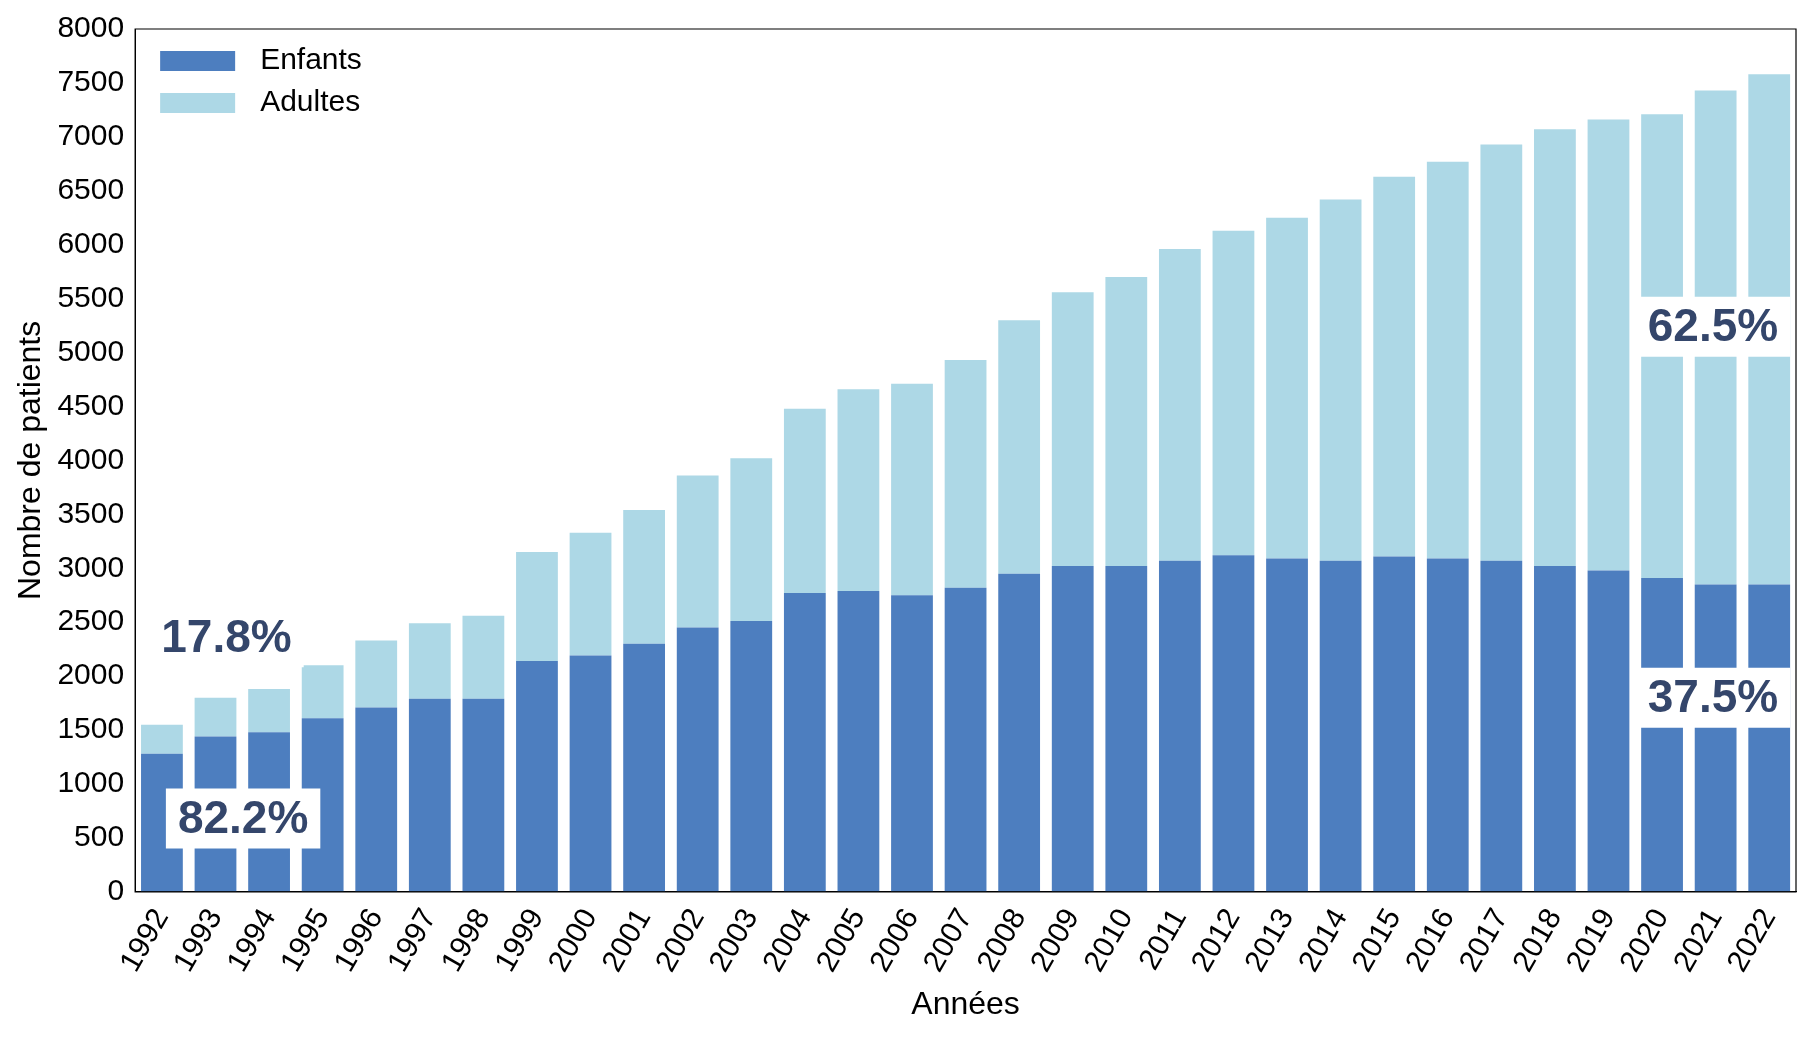  Describe the element at coordinates (29, 460) in the screenshot. I see `y-axis-title: Nombre de patients` at that location.